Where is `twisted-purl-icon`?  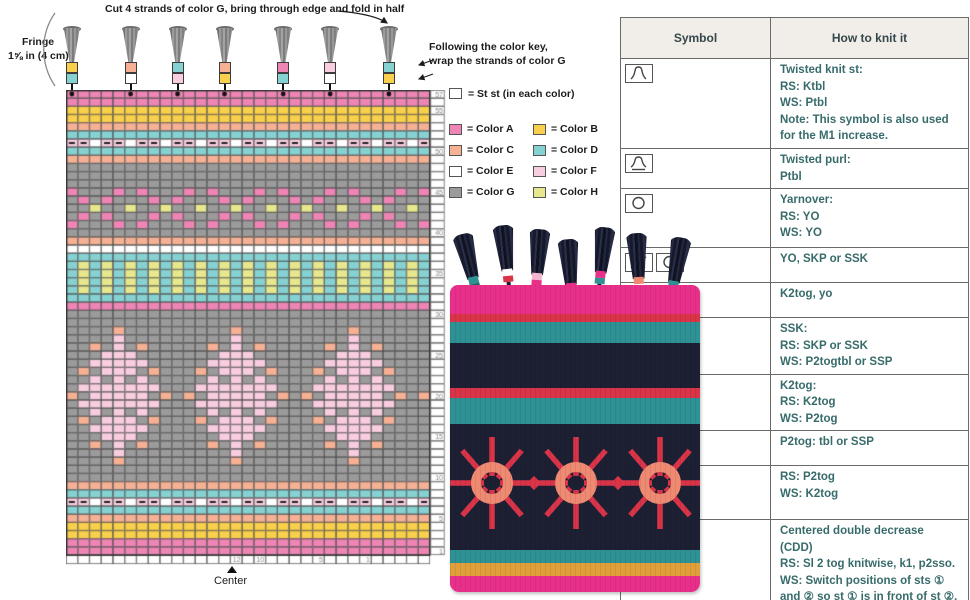
twisted-purl-icon is located at coordinates (639, 163).